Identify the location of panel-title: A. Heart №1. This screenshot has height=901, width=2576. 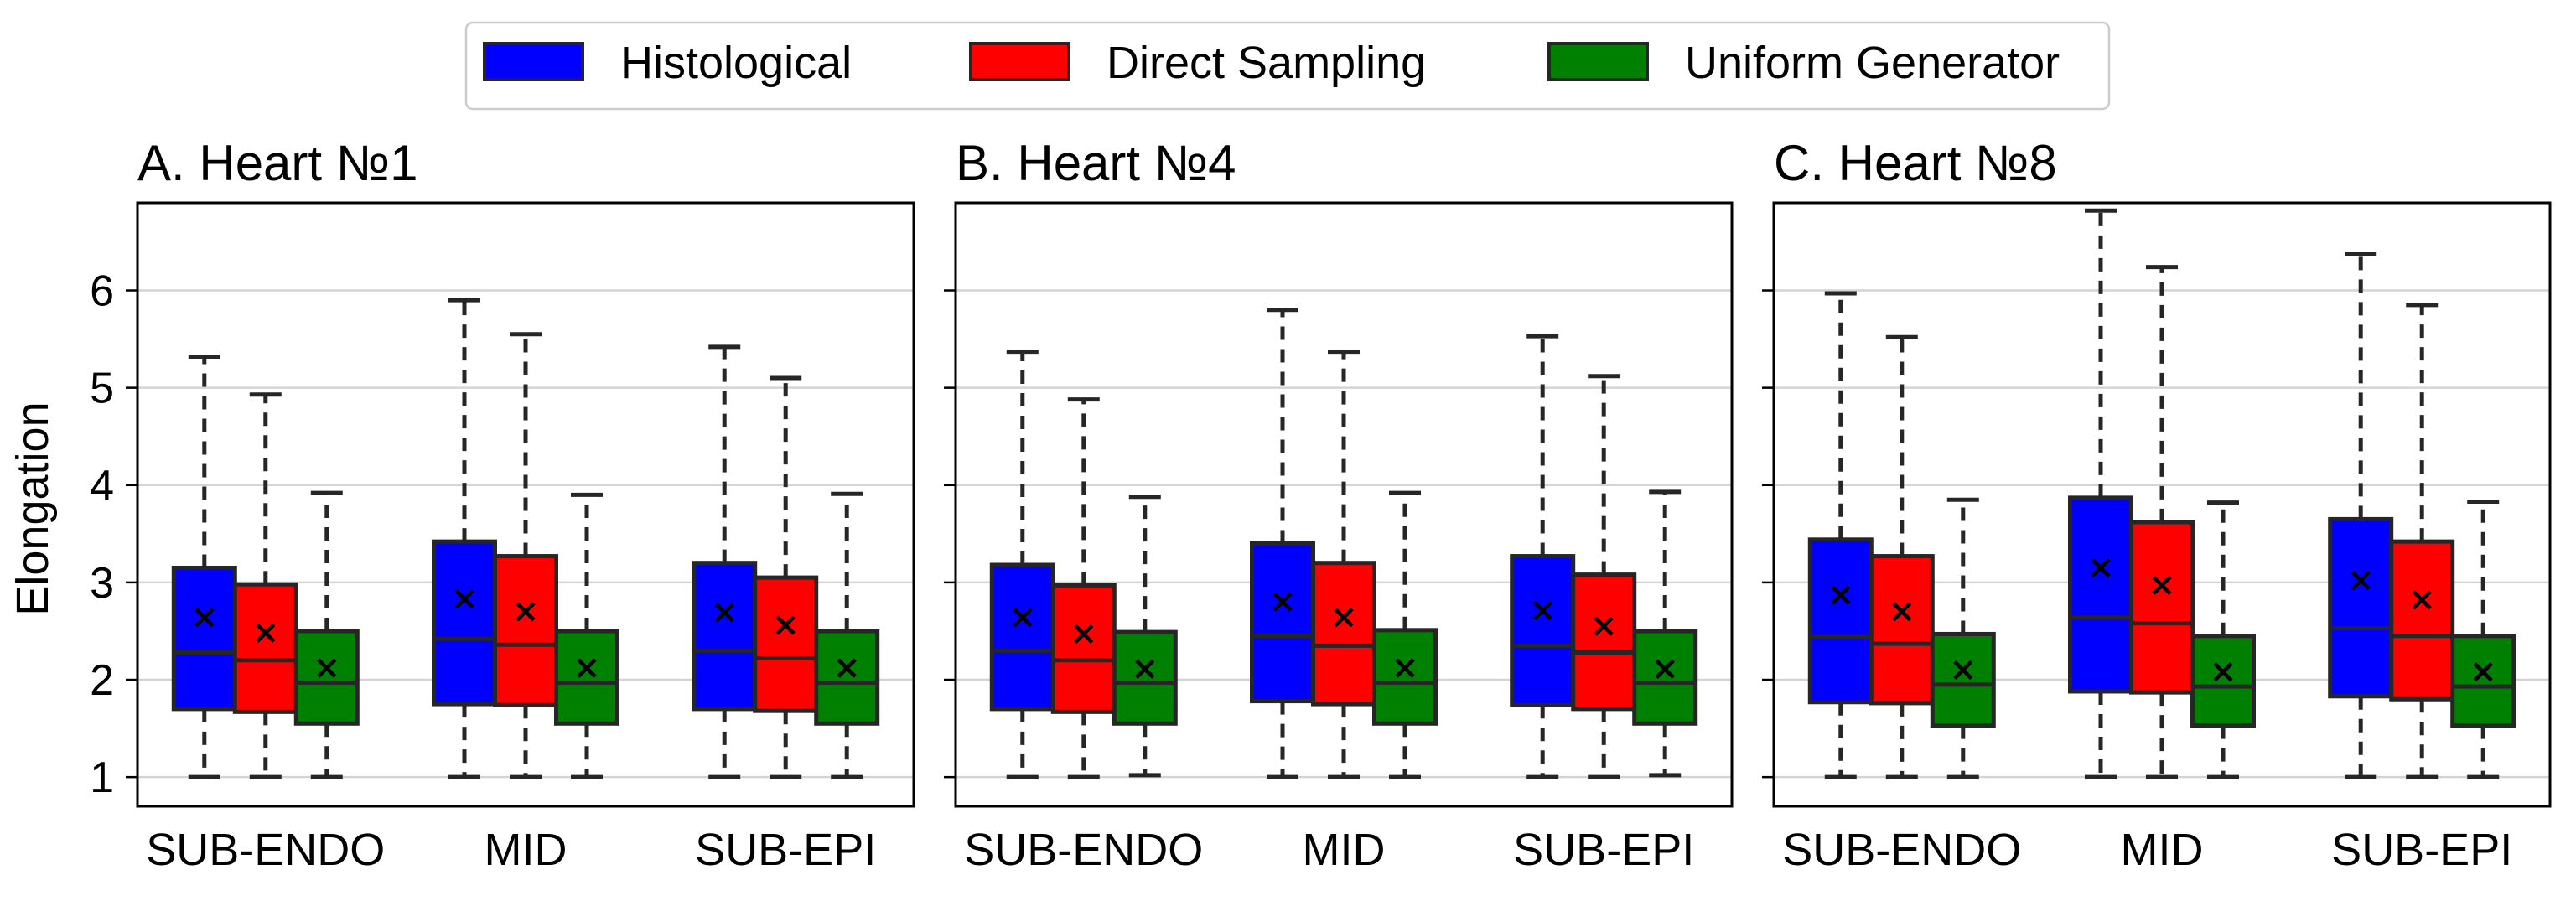
(277, 163).